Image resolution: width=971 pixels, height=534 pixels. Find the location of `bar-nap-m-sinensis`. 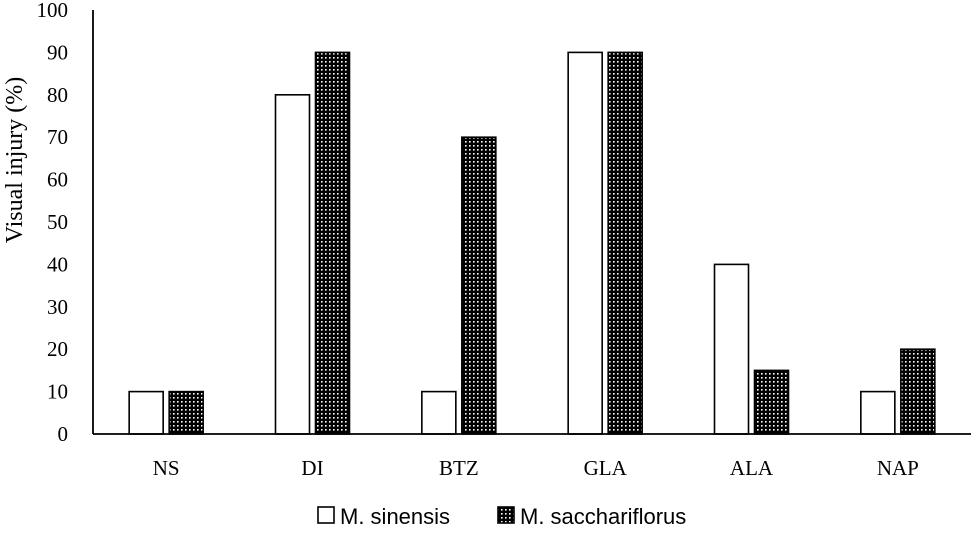

bar-nap-m-sinensis is located at coordinates (878, 412).